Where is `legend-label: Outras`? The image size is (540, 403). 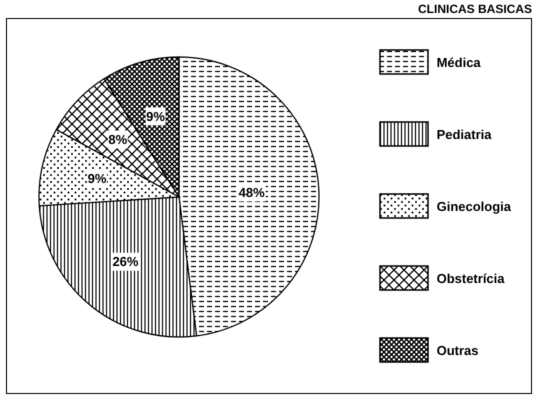
legend-label: Outras is located at coordinates (457, 350).